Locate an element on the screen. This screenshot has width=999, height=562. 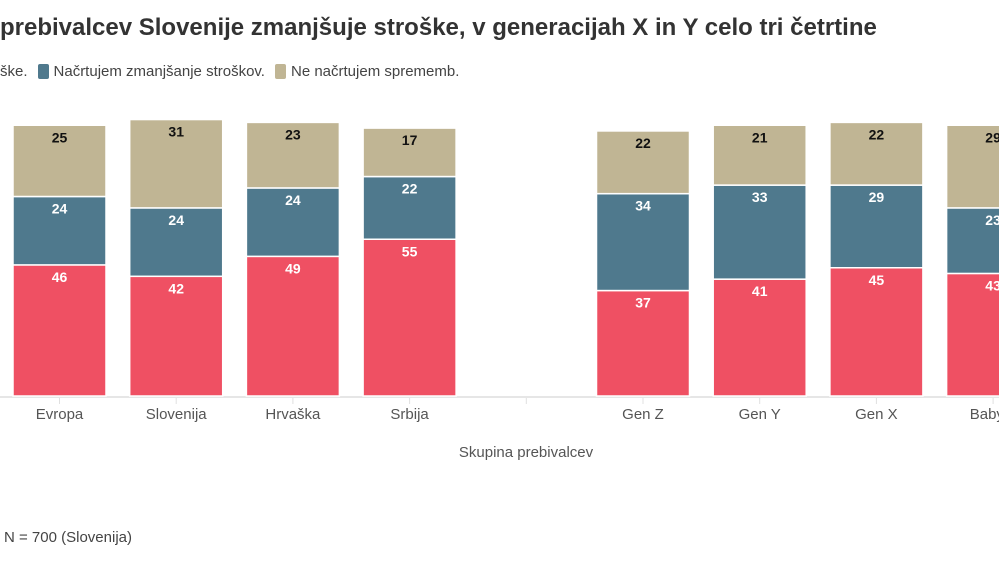
data-label: 31 is located at coordinates (176, 132).